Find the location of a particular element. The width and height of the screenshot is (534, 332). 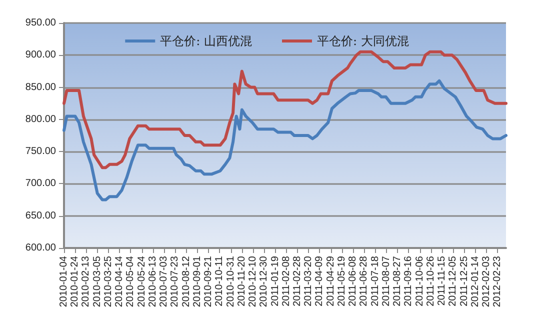

x-tick-label: 2010-03-05 is located at coordinates (97, 282).